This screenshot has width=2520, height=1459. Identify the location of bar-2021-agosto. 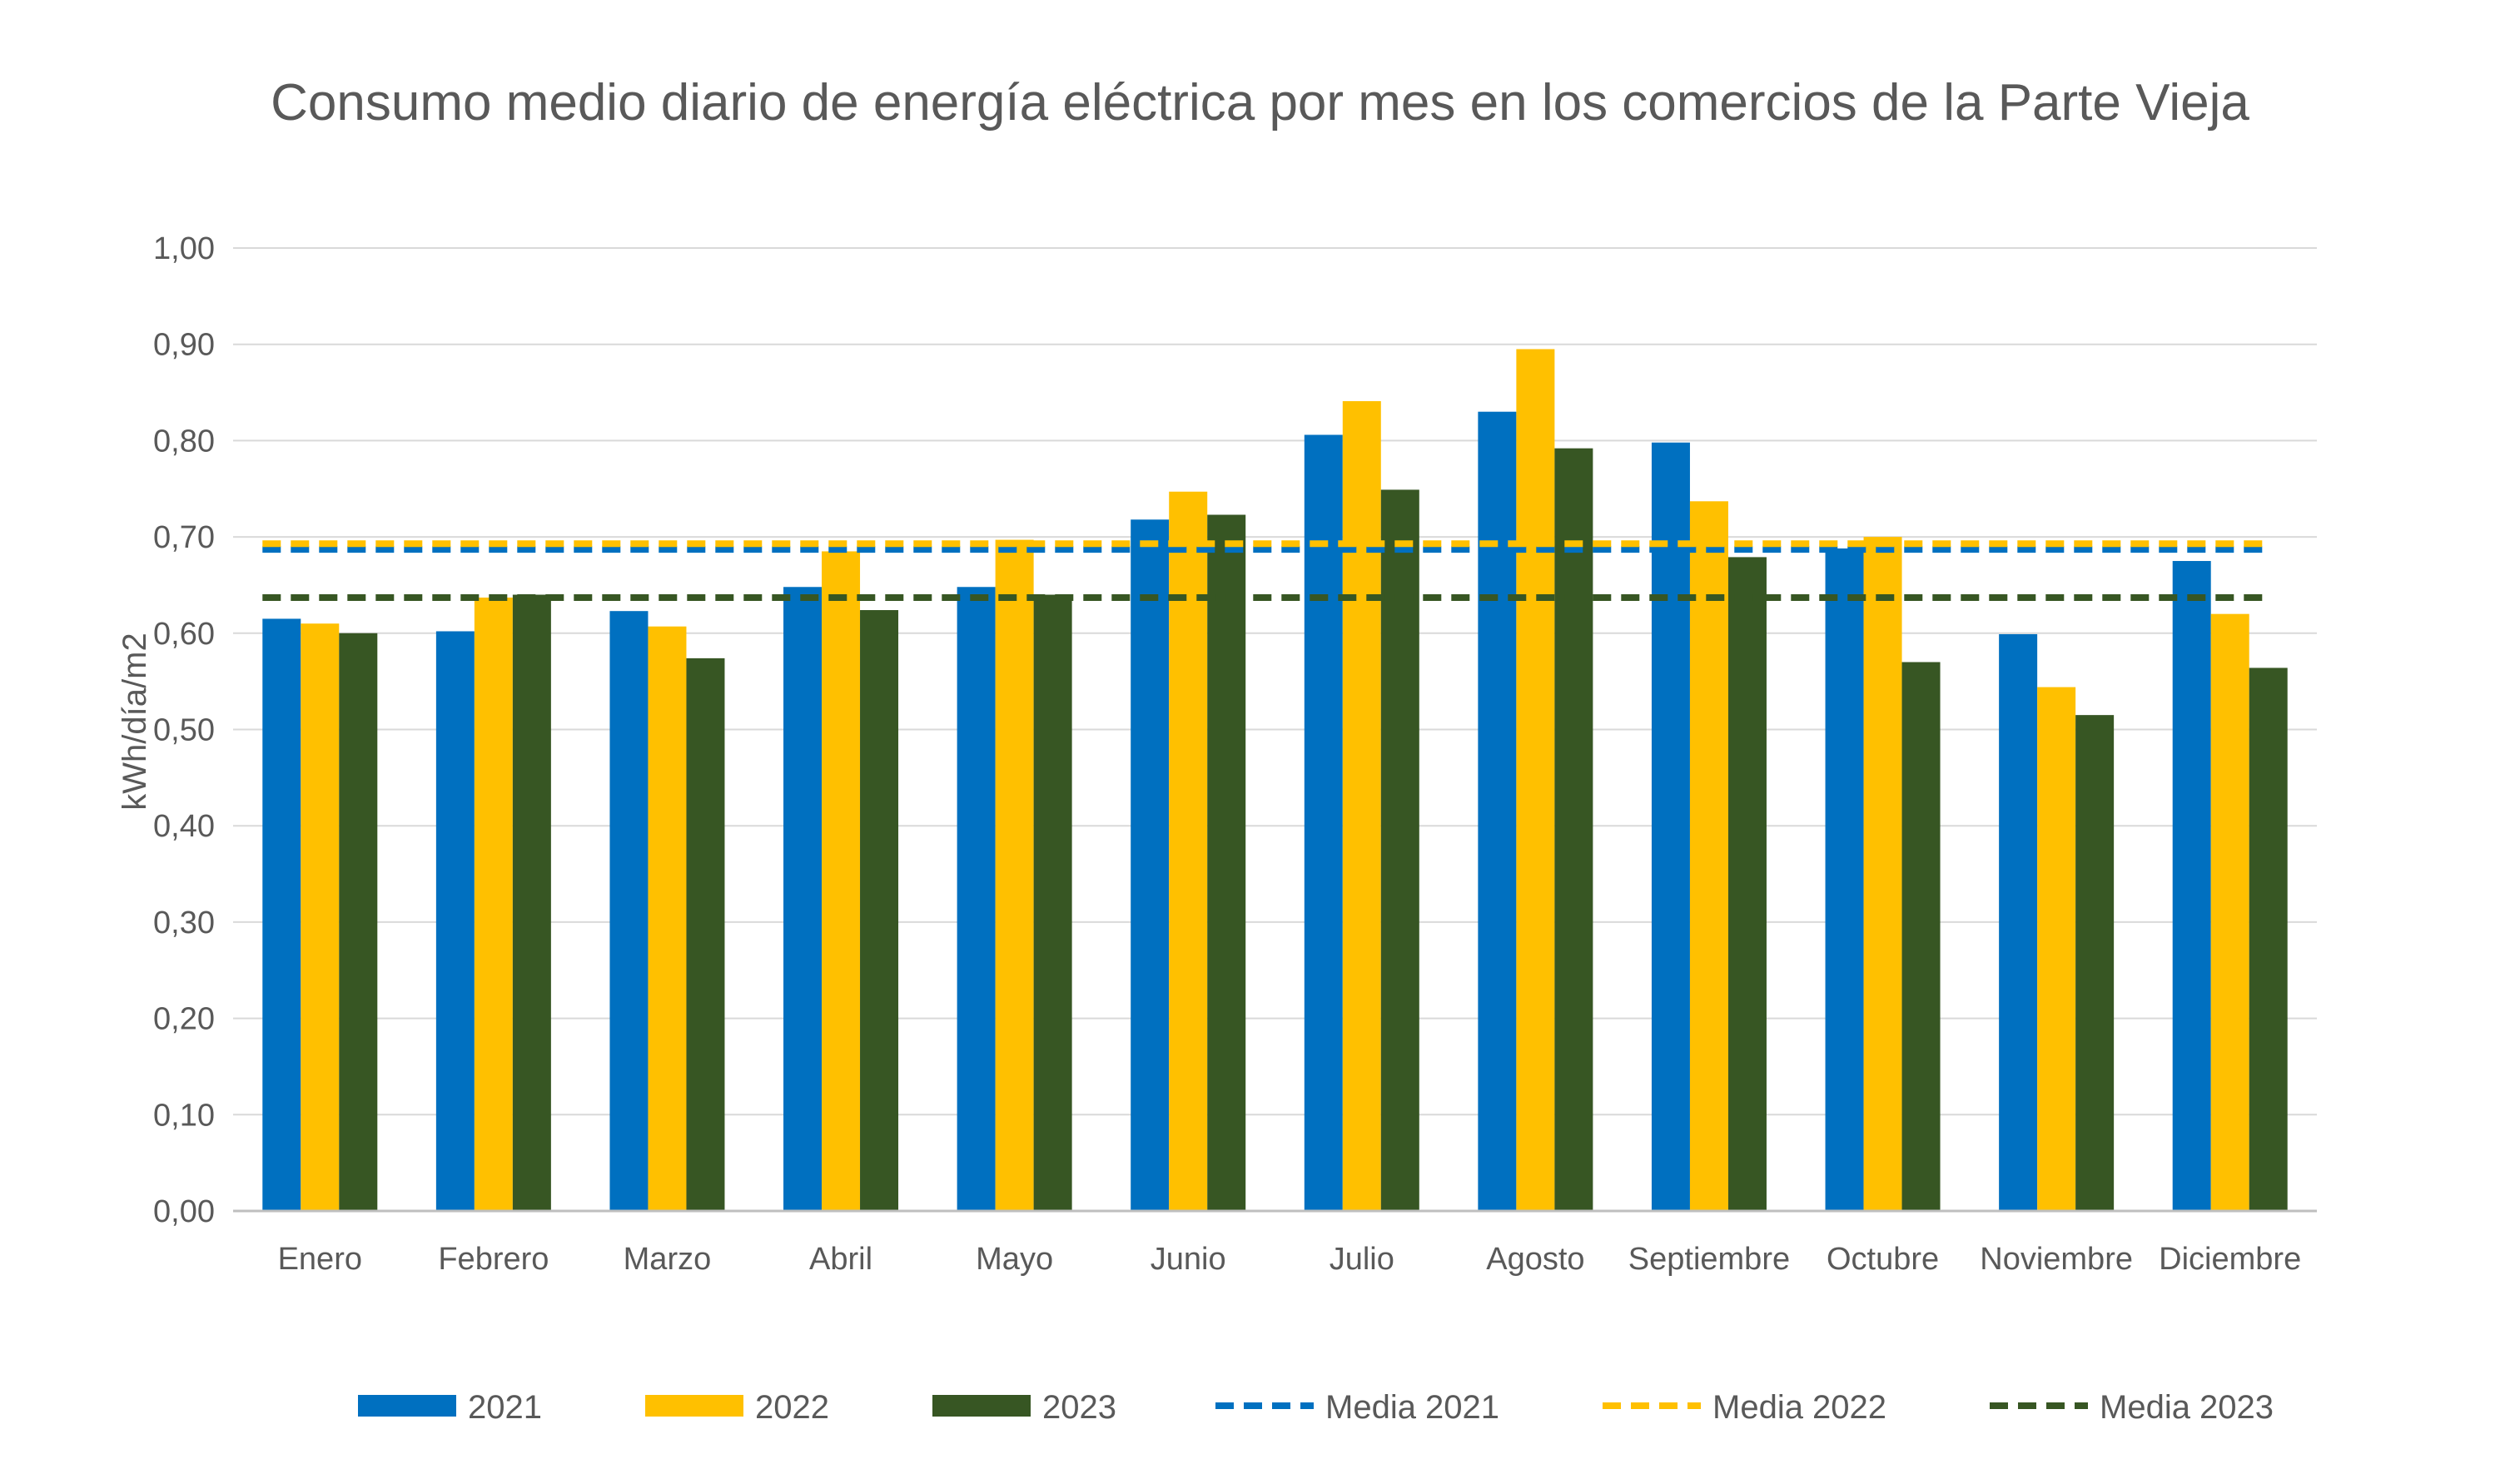
(1497, 811).